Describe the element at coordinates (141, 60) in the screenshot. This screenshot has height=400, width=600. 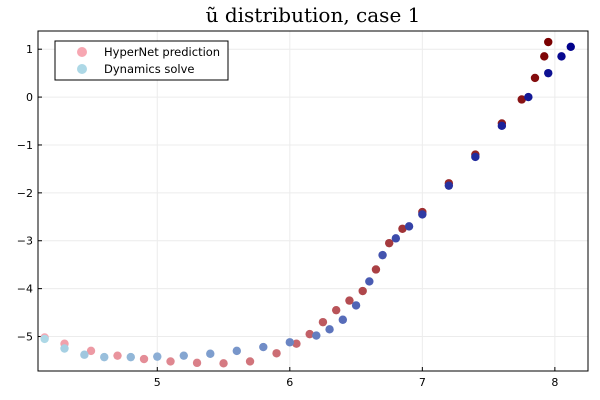
I see `legend: HyperNet prediction Dynamics solve` at that location.